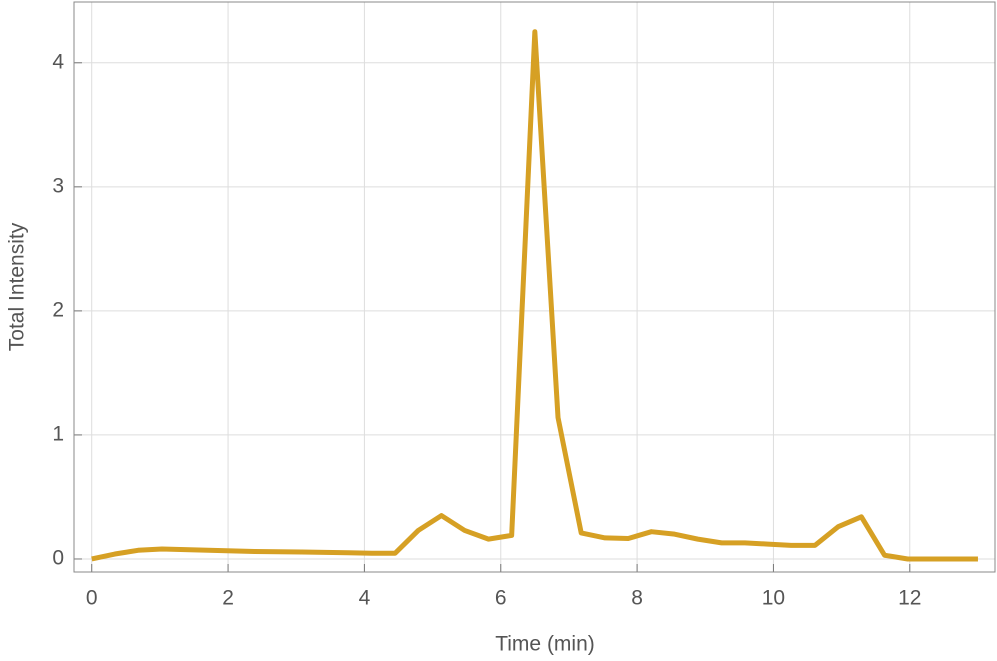 This screenshot has width=997, height=661. Describe the element at coordinates (501, 598) in the screenshot. I see `x-tick-label: 6` at that location.